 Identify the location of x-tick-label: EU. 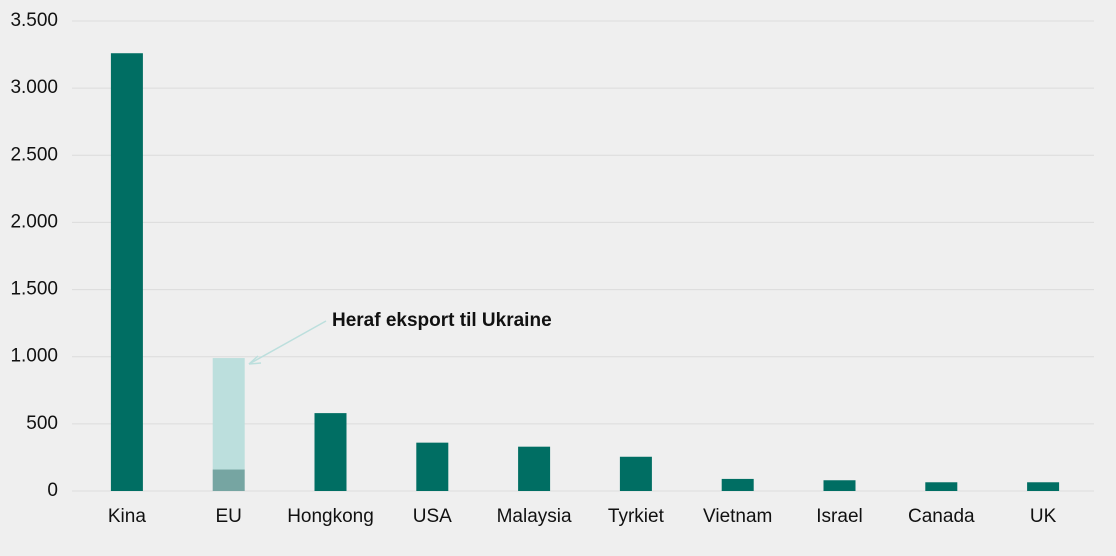
(228, 516).